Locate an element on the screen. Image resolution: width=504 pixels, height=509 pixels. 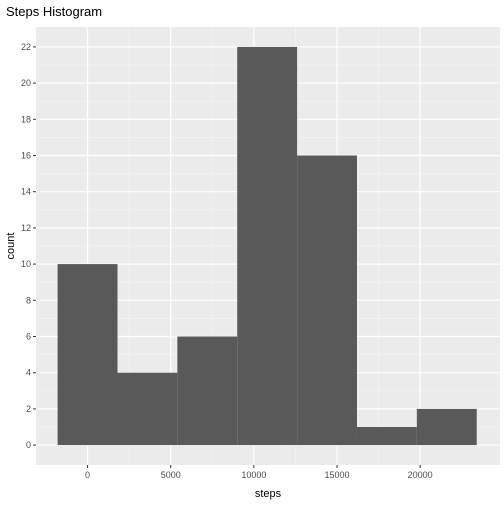
y-tick-label: 6 is located at coordinates (28, 336).